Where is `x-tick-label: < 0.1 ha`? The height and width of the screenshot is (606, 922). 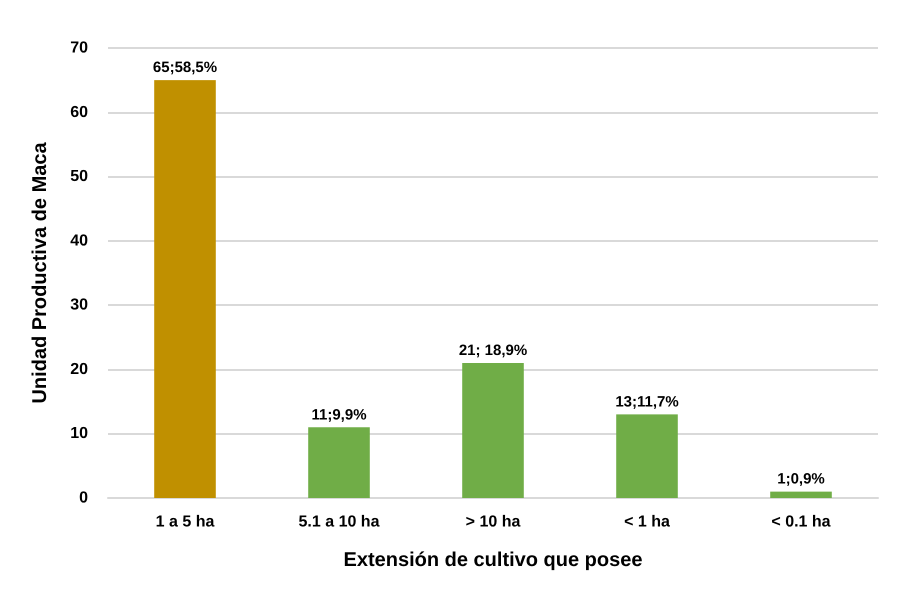
x-tick-label: < 0.1 ha is located at coordinates (801, 522).